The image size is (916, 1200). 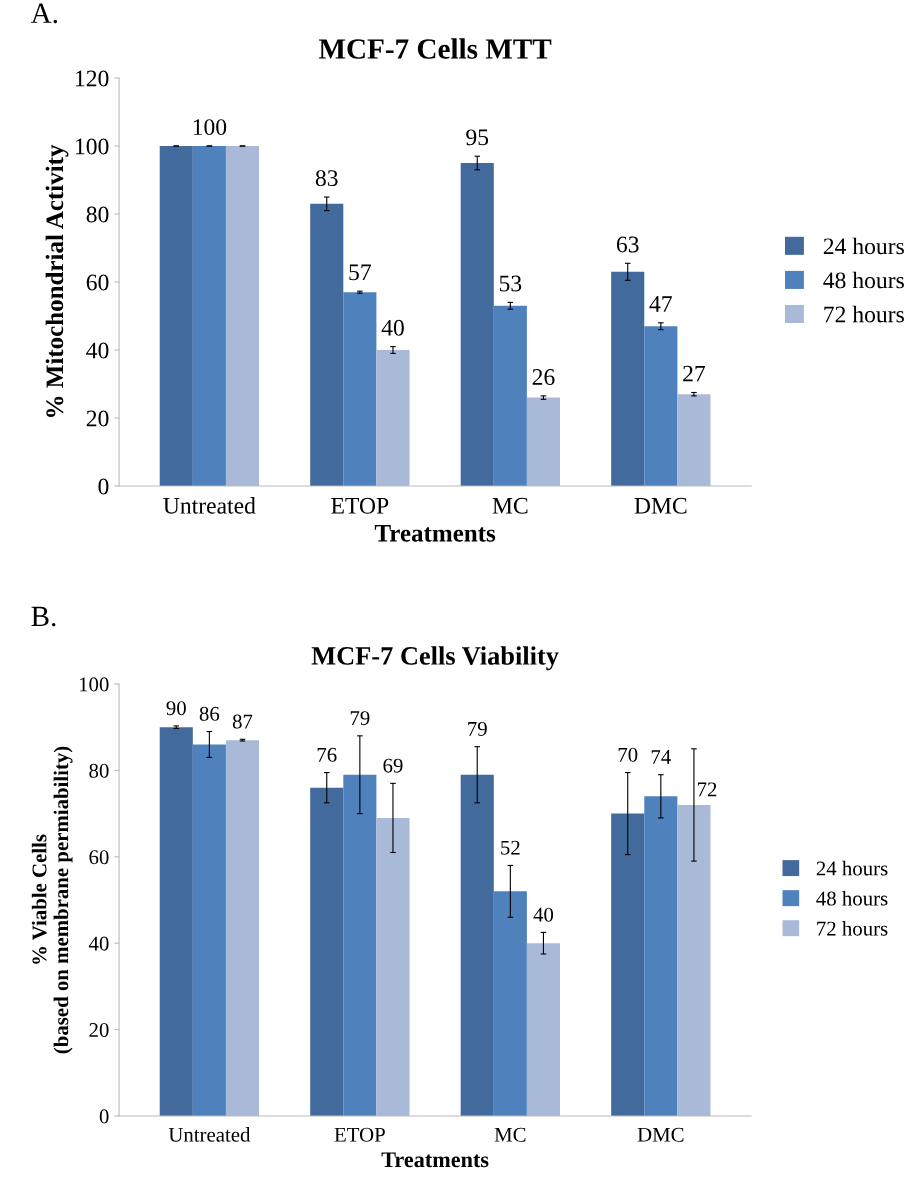 What do you see at coordinates (92, 78) in the screenshot?
I see `y-tick-label: 120` at bounding box center [92, 78].